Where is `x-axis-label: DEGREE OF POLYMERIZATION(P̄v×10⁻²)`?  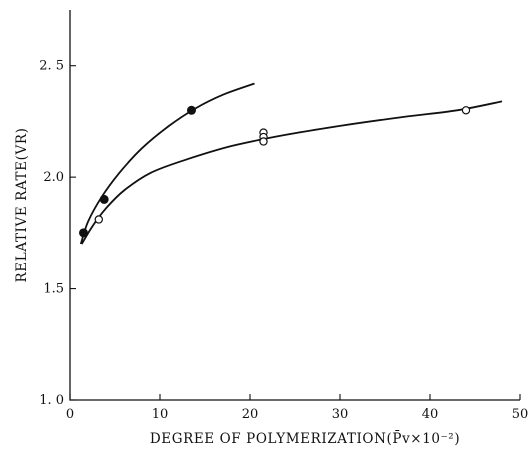 x-axis-label: DEGREE OF POLYMERIZATION(P̄v×10⁻²) is located at coordinates (305, 439).